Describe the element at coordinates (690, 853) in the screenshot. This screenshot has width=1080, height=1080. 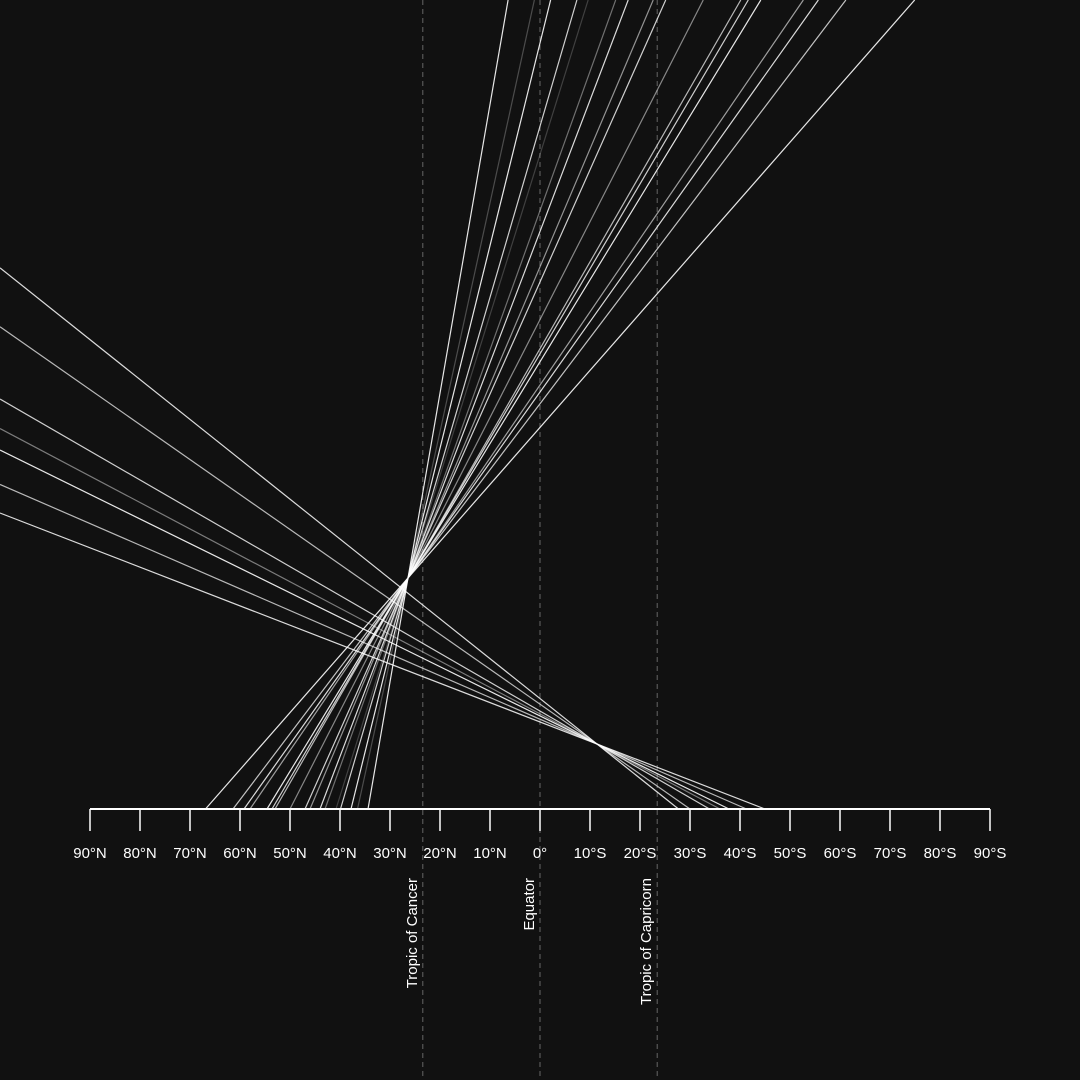
I see `tick-label: 30°S` at that location.